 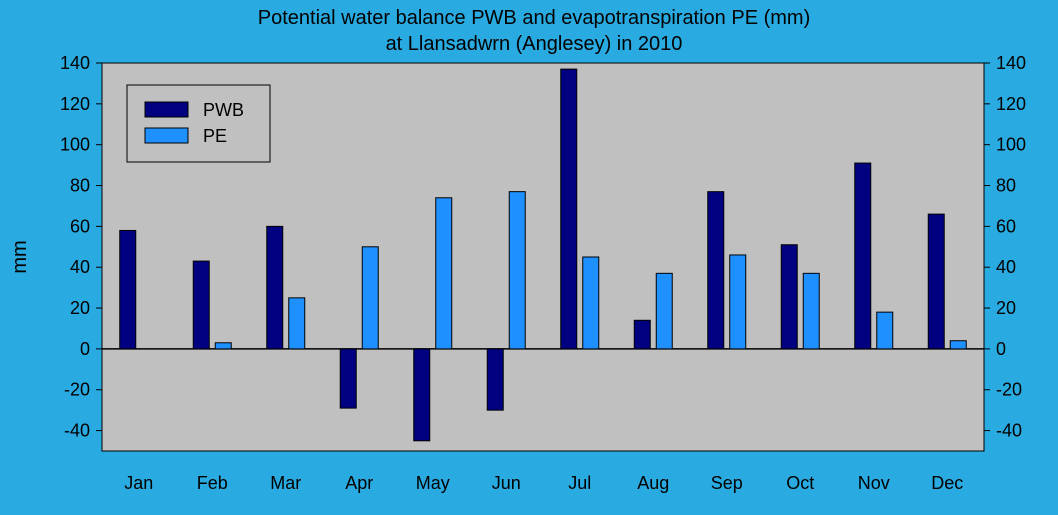 What do you see at coordinates (936, 281) in the screenshot?
I see `bar-pwb-dec` at bounding box center [936, 281].